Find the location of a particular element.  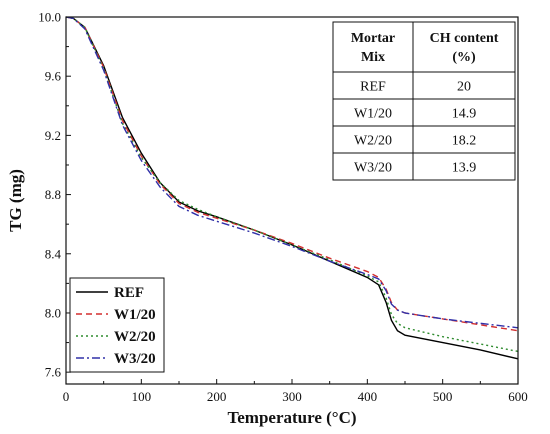

table-cell: REF is located at coordinates (373, 87).